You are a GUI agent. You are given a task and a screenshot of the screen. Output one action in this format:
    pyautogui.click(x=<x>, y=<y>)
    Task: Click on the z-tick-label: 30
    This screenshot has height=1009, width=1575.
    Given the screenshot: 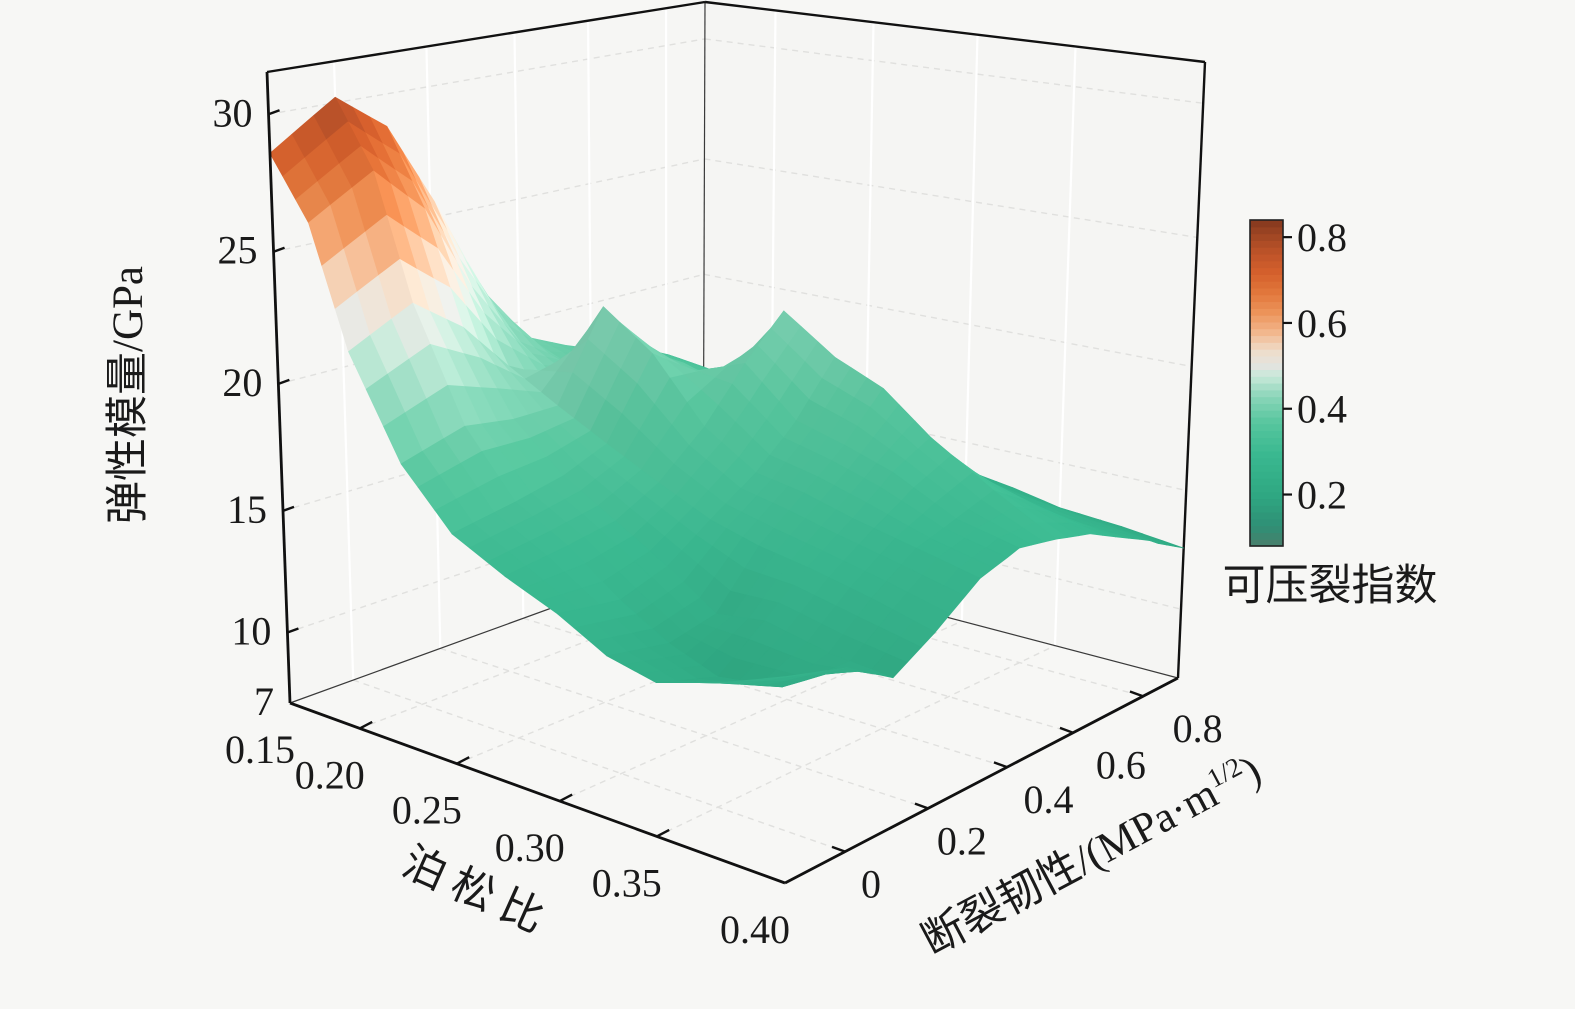 What is the action you would take?
    pyautogui.click(x=233, y=112)
    